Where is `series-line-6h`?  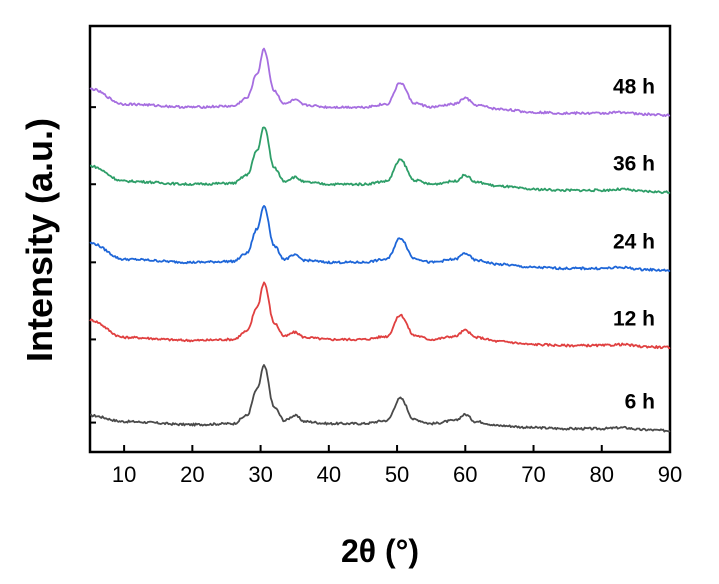 series-line-6h is located at coordinates (380, 398).